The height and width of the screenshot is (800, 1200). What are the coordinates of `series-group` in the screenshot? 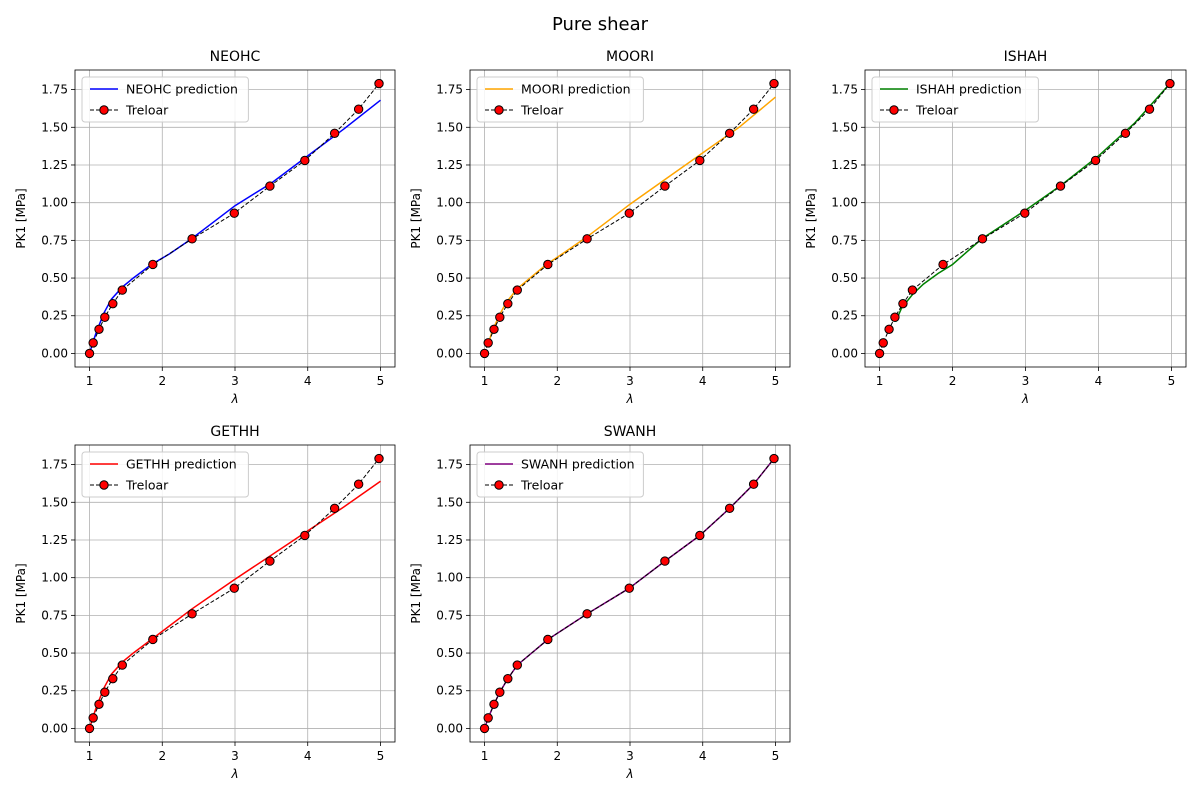 It's located at (630, 218).